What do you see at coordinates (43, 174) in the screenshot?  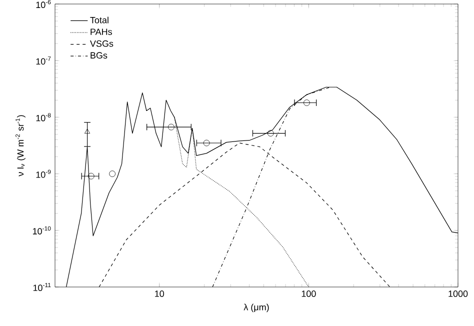 I see `y-tick-label: 10$^{-9}$` at bounding box center [43, 174].